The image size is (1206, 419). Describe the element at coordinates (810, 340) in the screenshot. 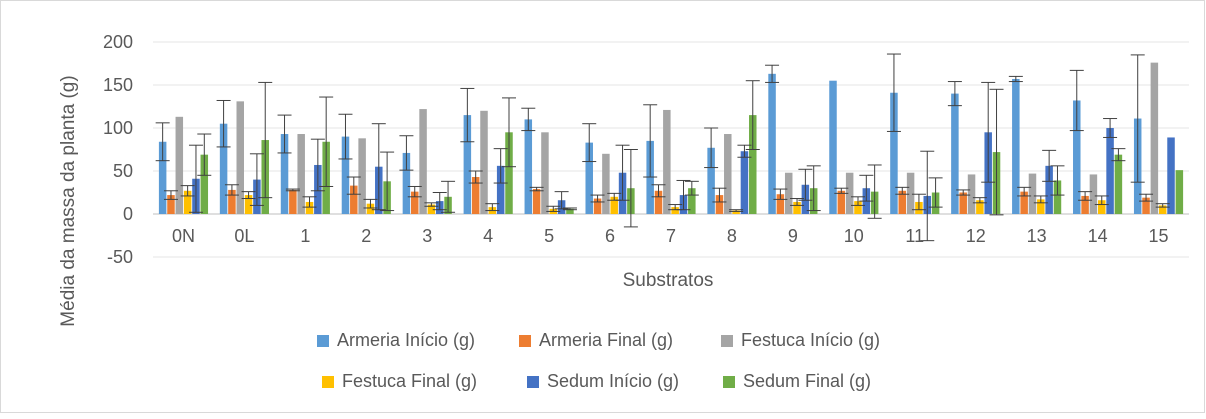

I see `legend-label: Festuca Início (g)` at that location.